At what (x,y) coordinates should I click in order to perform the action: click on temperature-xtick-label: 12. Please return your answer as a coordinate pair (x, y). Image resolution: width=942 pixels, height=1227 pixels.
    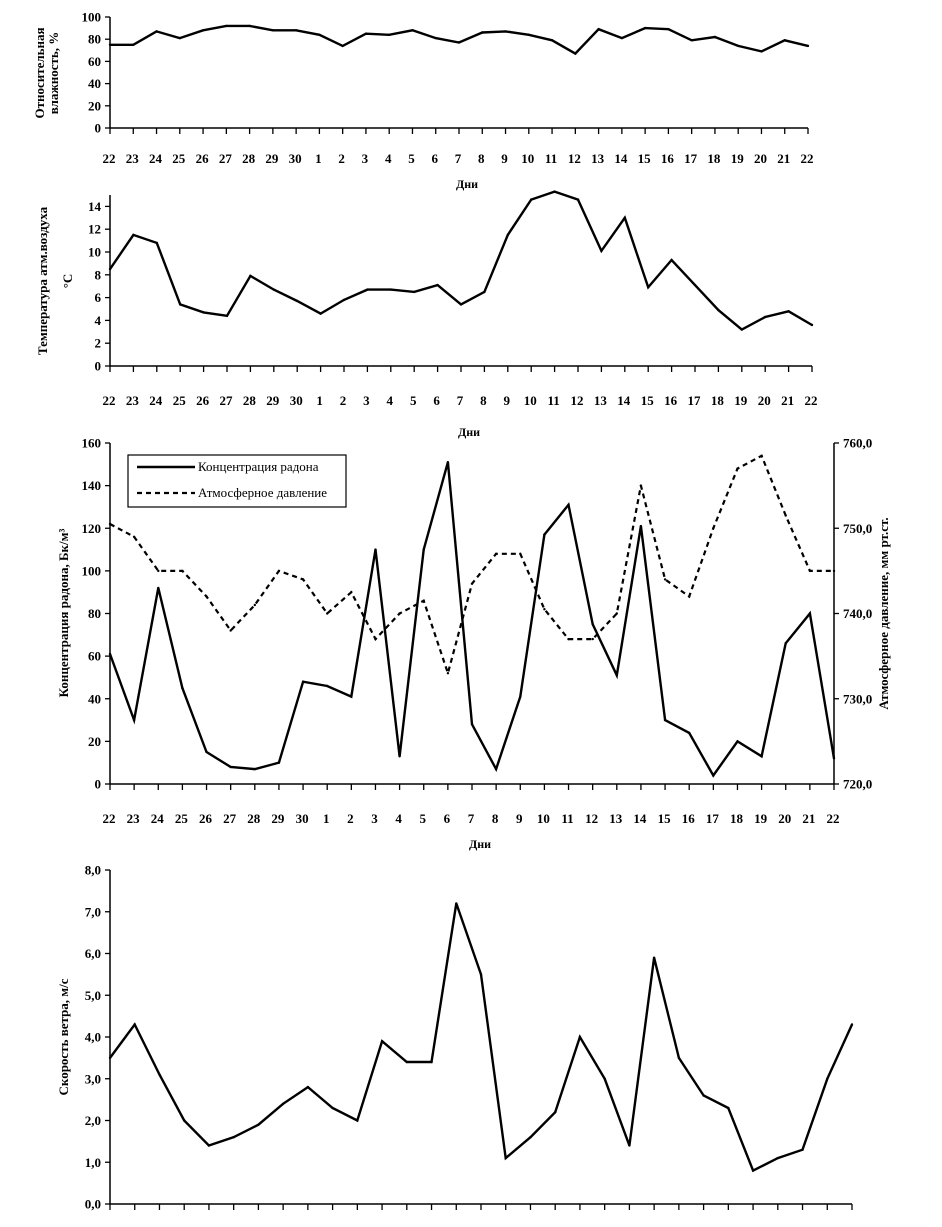
    Looking at the image, I should click on (577, 400).